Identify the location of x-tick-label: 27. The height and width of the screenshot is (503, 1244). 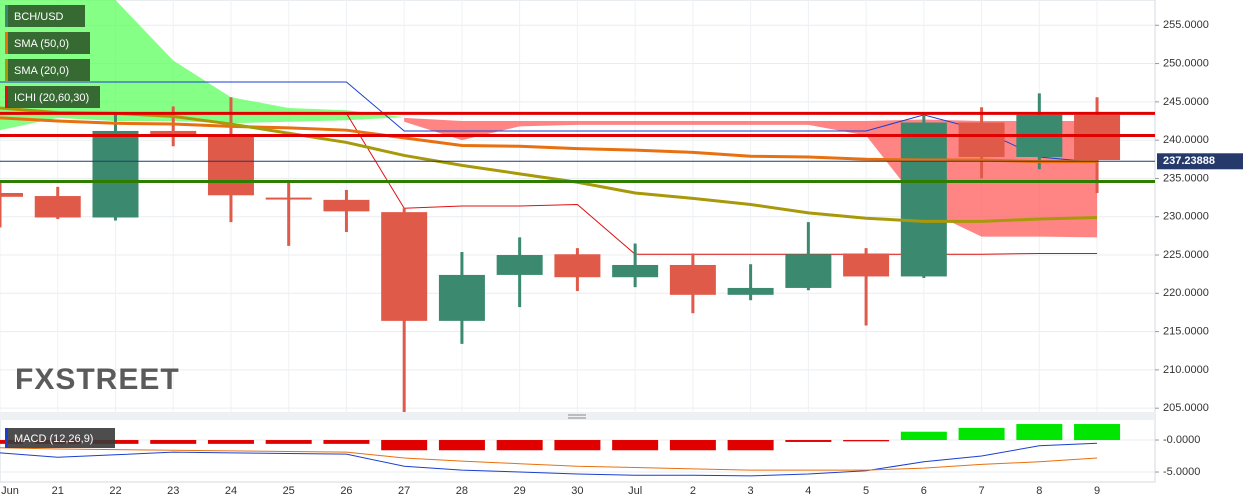
(404, 491).